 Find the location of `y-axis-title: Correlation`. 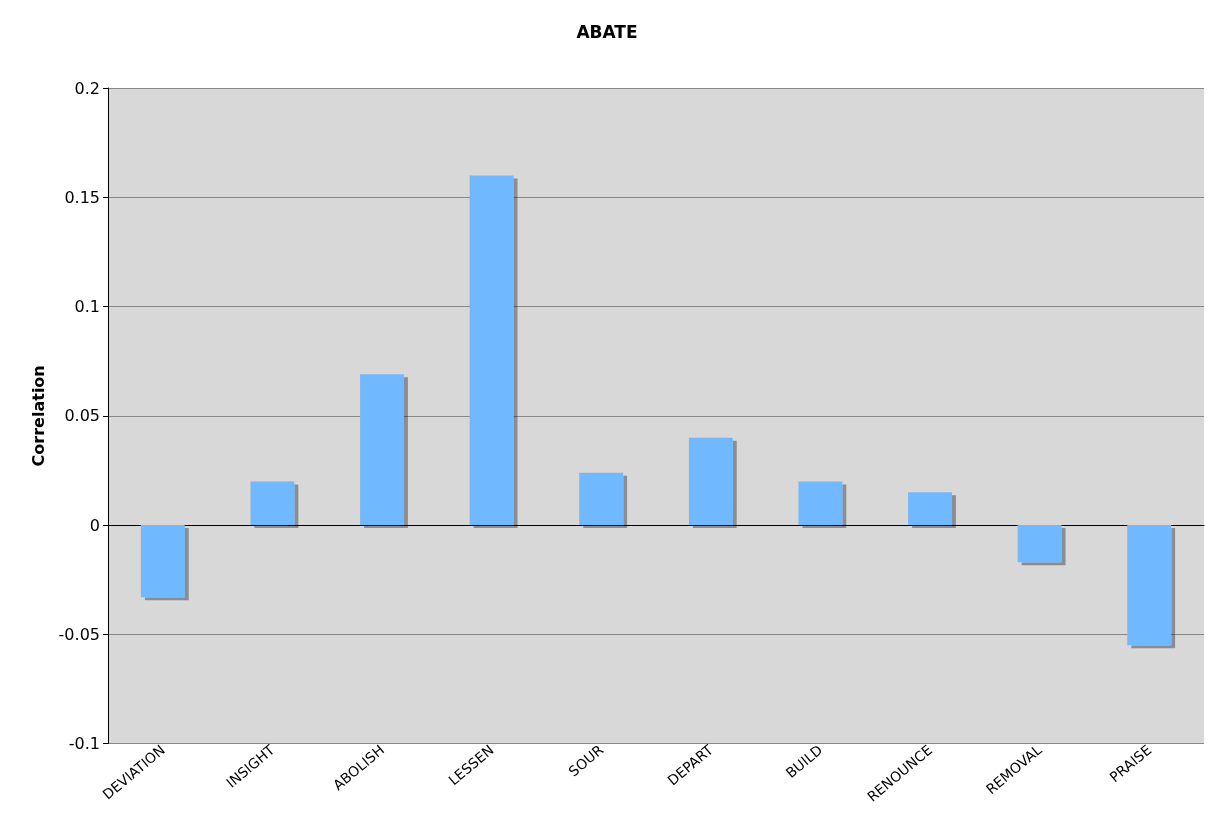

y-axis-title: Correlation is located at coordinates (38, 416).